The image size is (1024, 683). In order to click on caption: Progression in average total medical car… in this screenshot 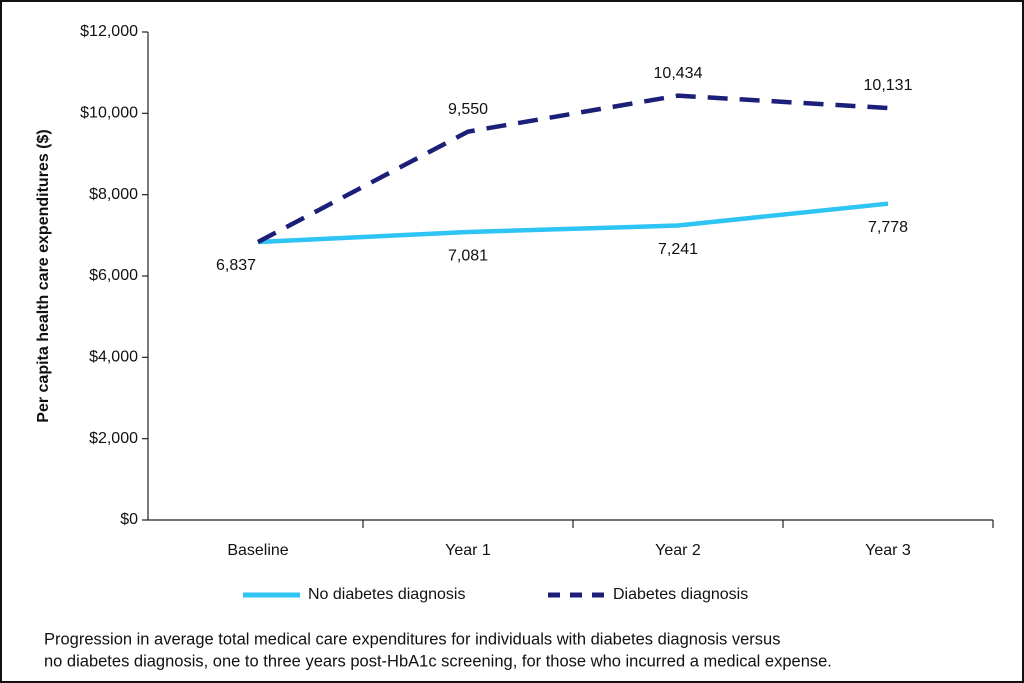, I will do `click(412, 639)`.